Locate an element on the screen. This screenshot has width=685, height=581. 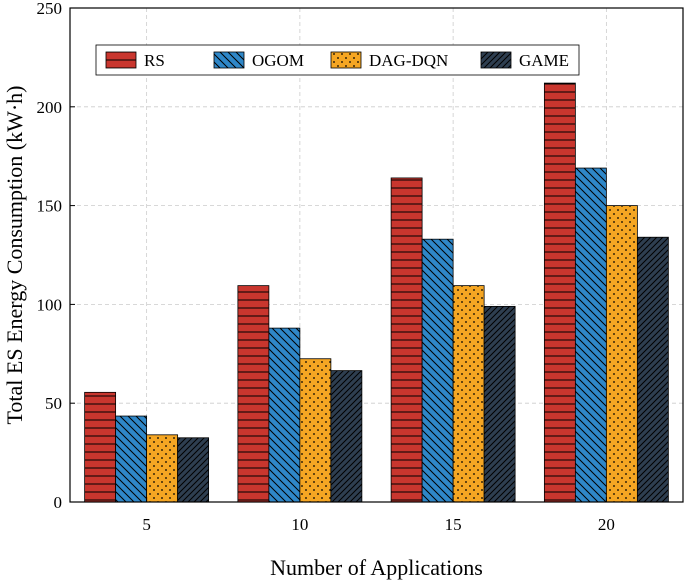
y-tick-label: 100 is located at coordinates (50, 304).